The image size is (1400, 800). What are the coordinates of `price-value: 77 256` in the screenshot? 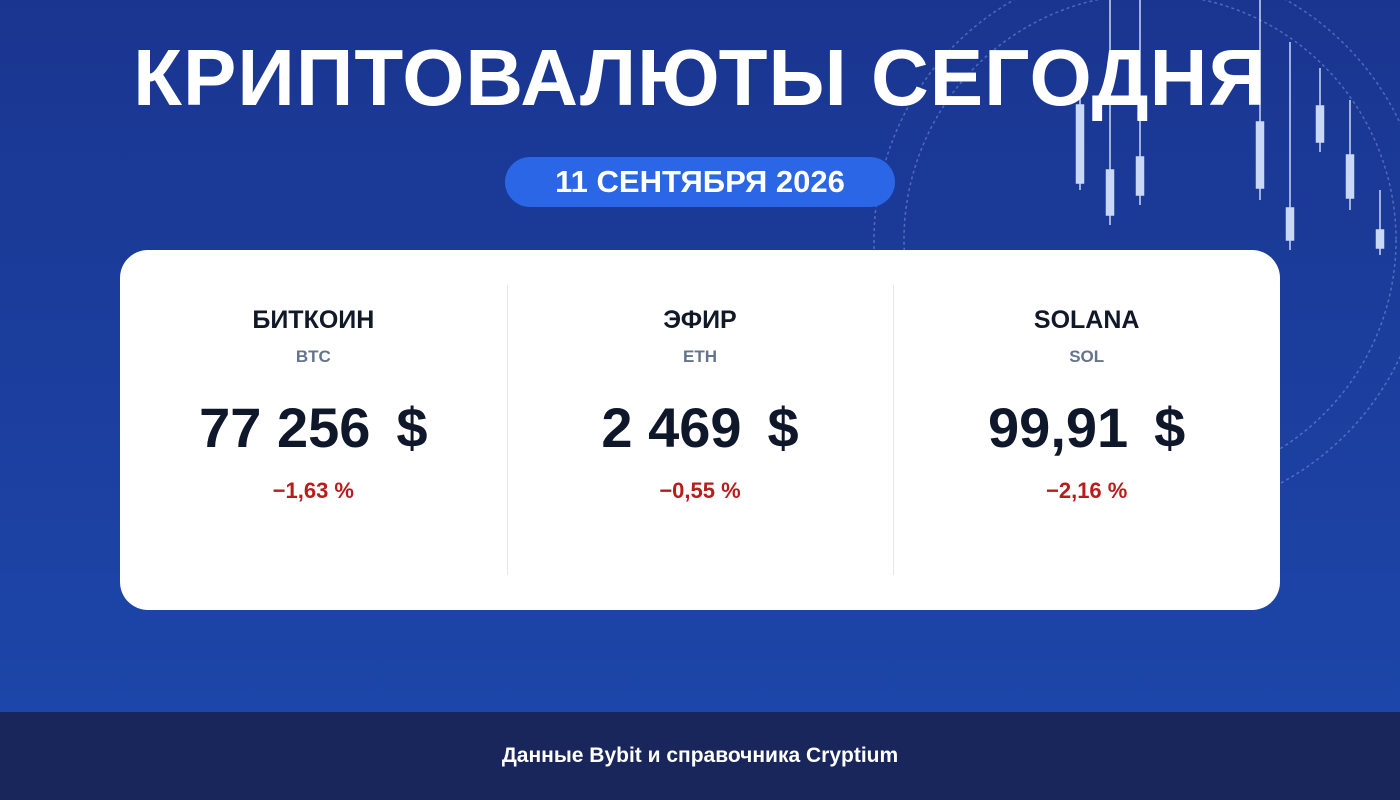 It's located at (285, 427).